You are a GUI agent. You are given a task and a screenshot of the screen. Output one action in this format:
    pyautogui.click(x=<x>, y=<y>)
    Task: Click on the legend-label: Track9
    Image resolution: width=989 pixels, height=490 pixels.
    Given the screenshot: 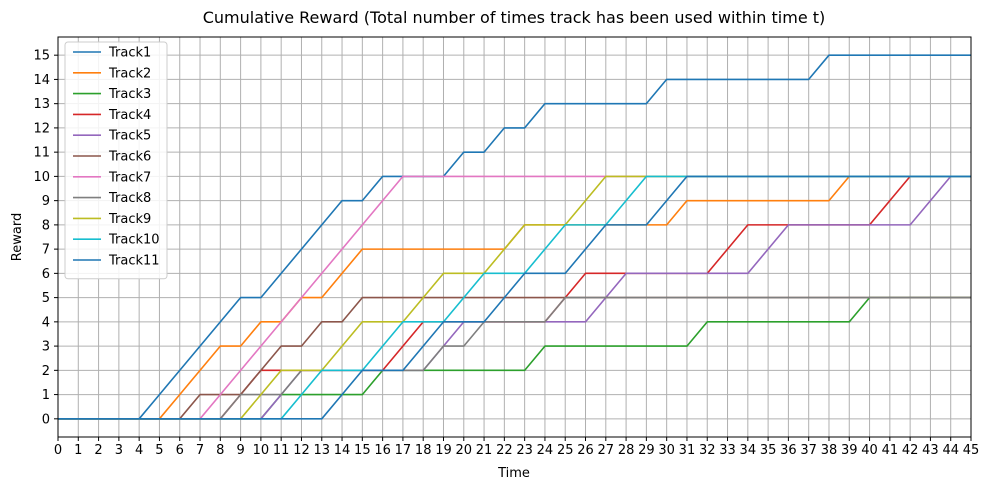 What is the action you would take?
    pyautogui.click(x=129, y=219)
    